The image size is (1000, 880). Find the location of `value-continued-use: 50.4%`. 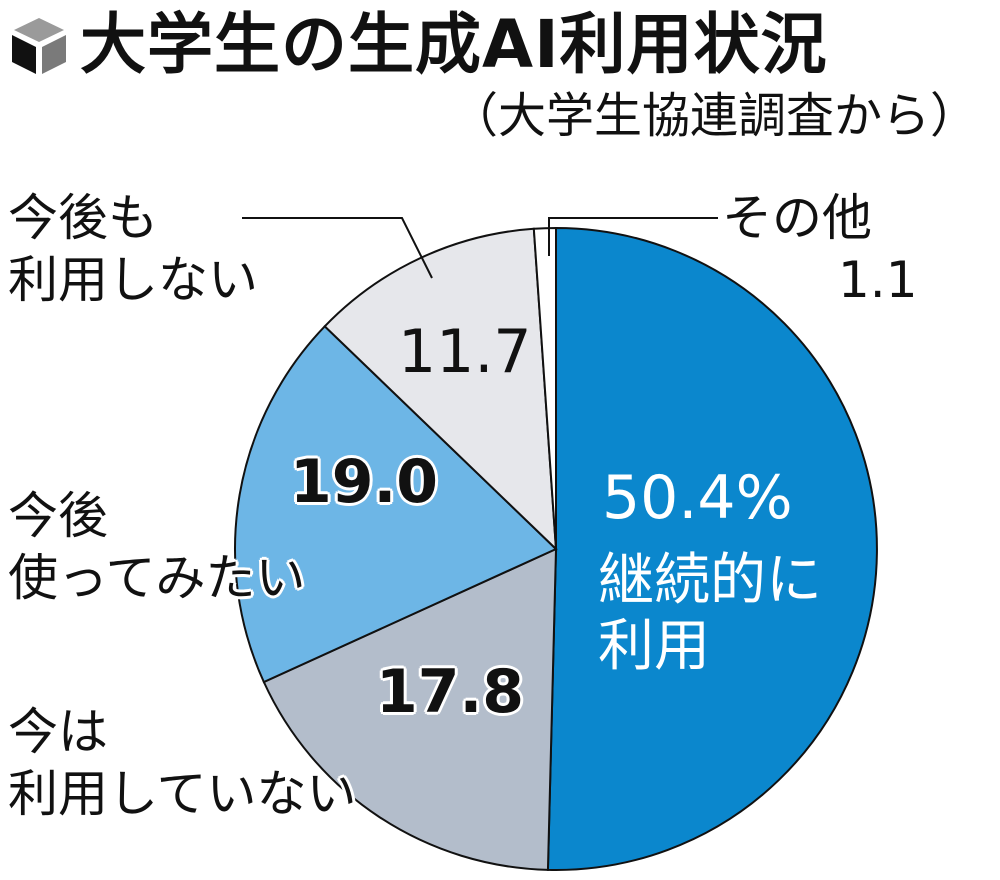

value-continued-use: 50.4% is located at coordinates (697, 498).